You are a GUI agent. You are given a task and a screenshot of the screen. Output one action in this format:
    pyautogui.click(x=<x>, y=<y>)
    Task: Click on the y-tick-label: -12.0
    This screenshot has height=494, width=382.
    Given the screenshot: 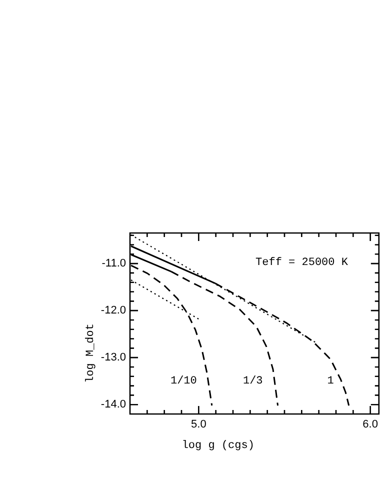 What is the action you would take?
    pyautogui.click(x=113, y=310)
    